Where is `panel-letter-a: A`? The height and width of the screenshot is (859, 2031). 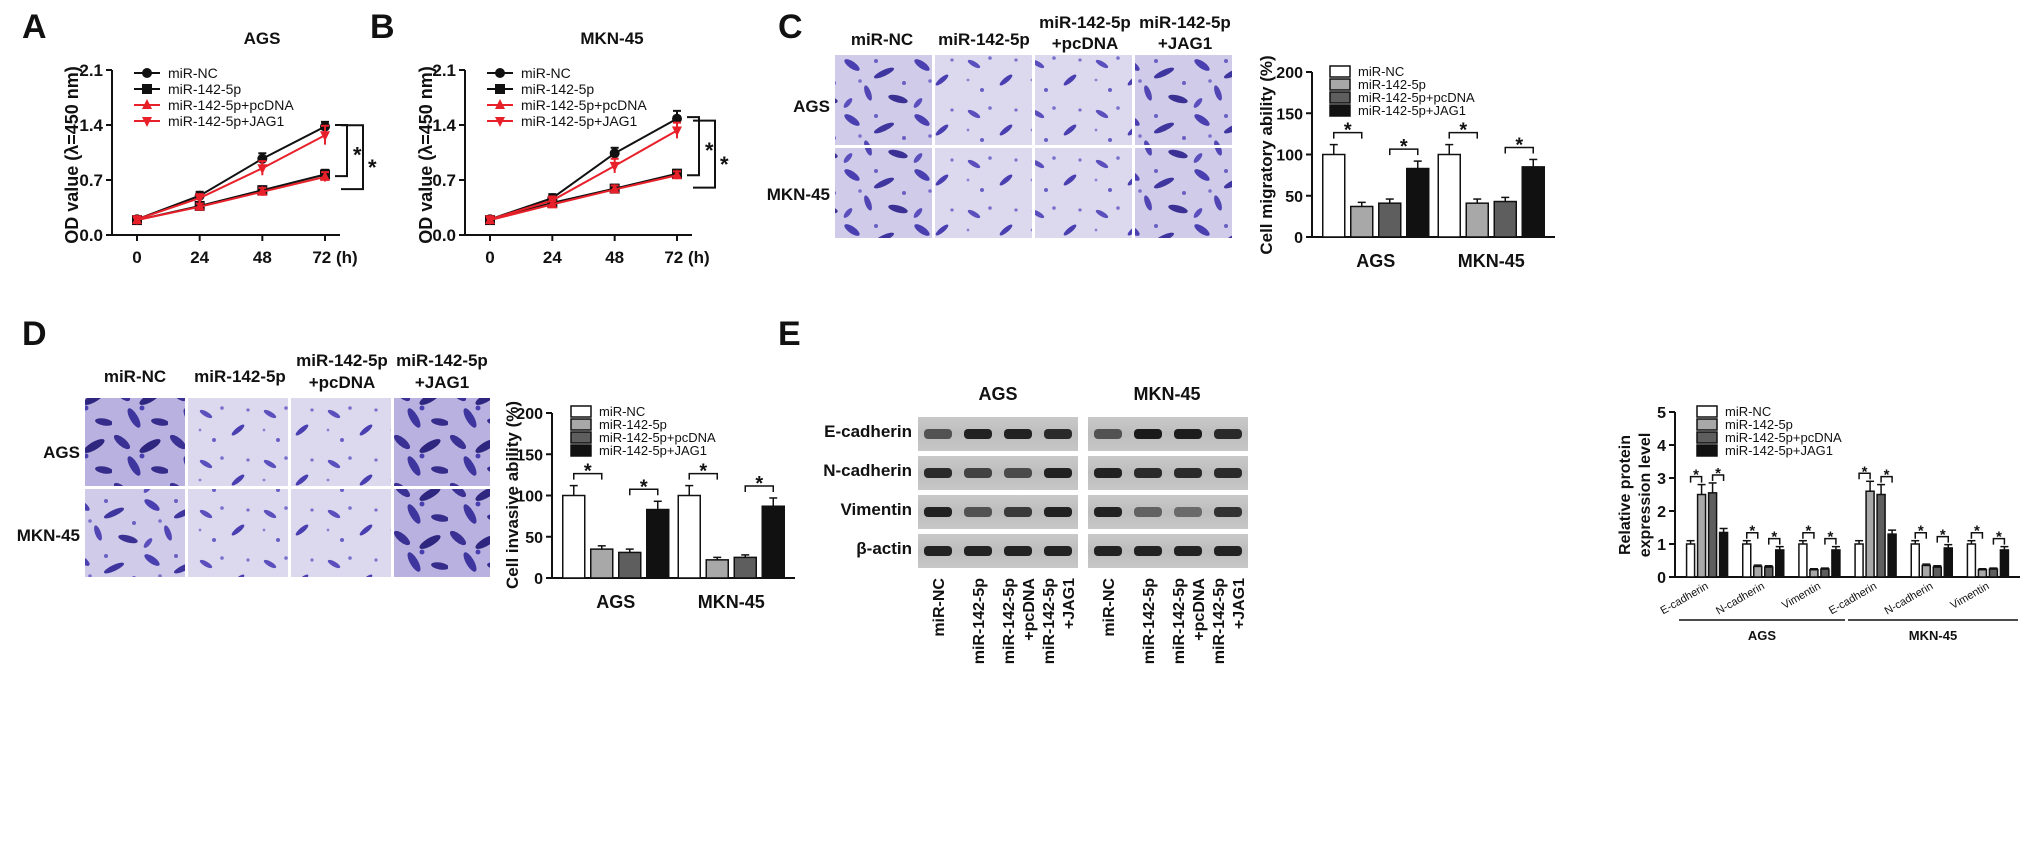 panel-letter-a: A is located at coordinates (34, 27).